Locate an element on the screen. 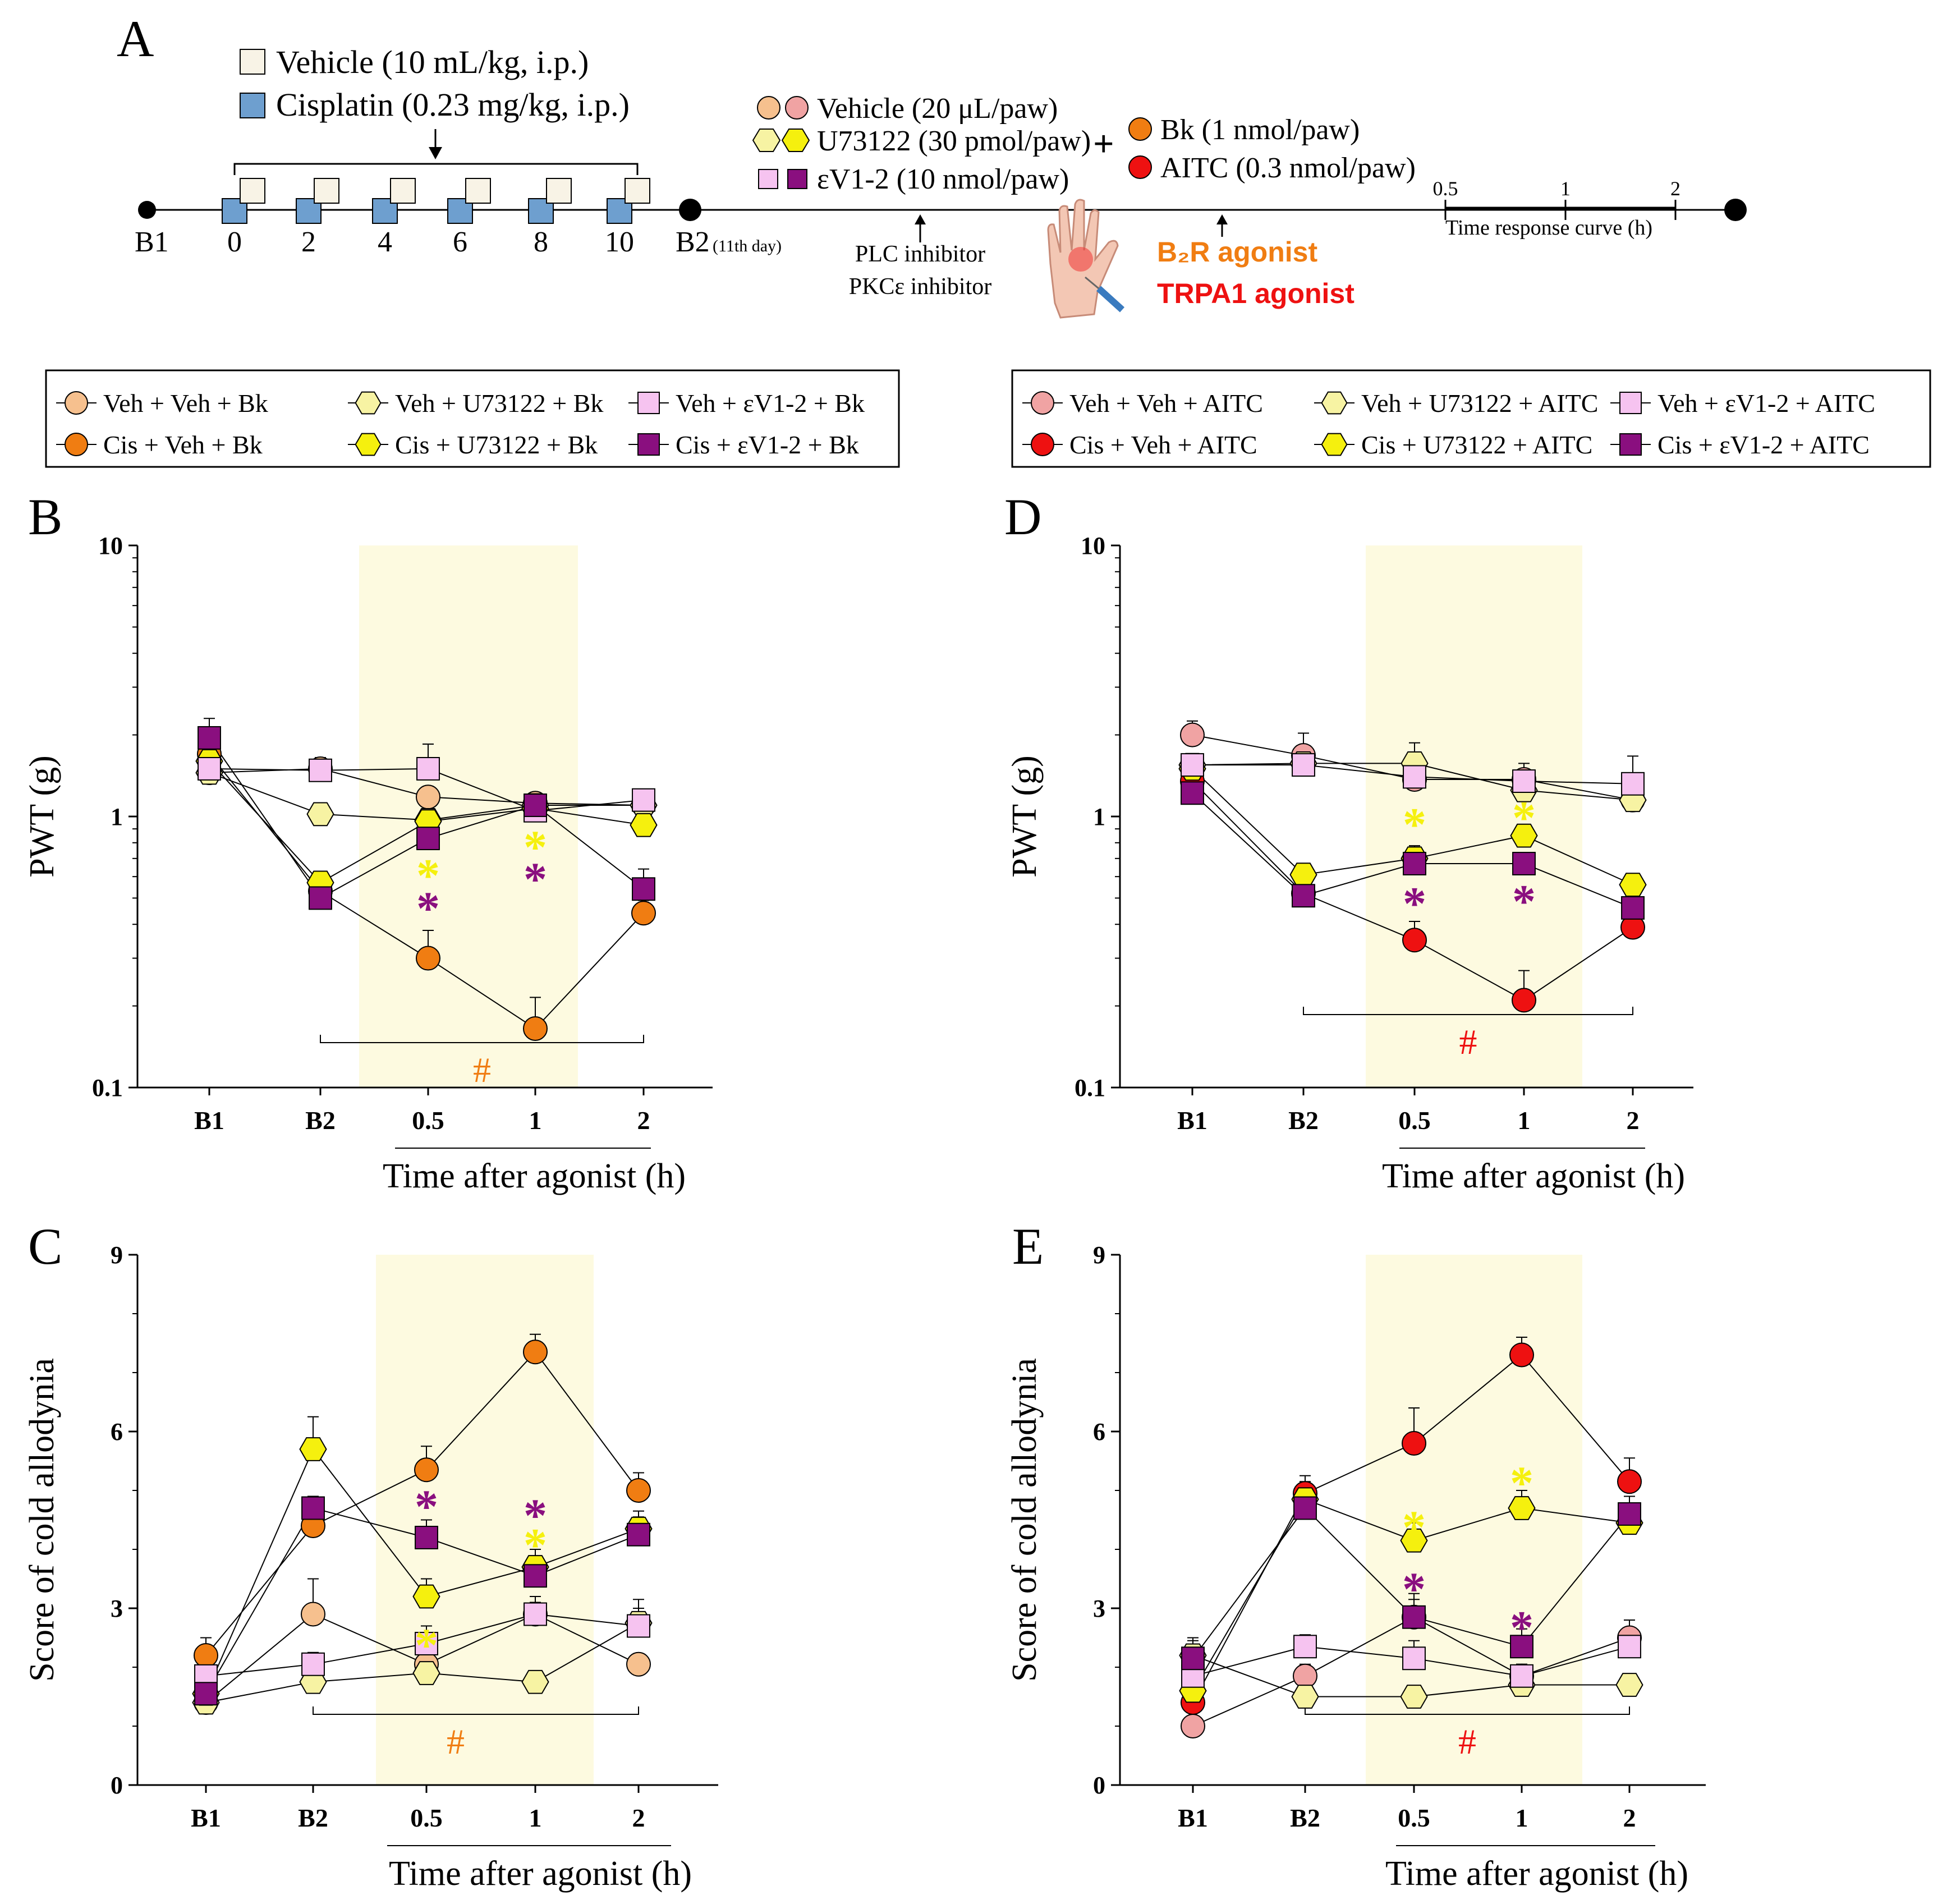  trc-label-1: 1 is located at coordinates (1565, 188).